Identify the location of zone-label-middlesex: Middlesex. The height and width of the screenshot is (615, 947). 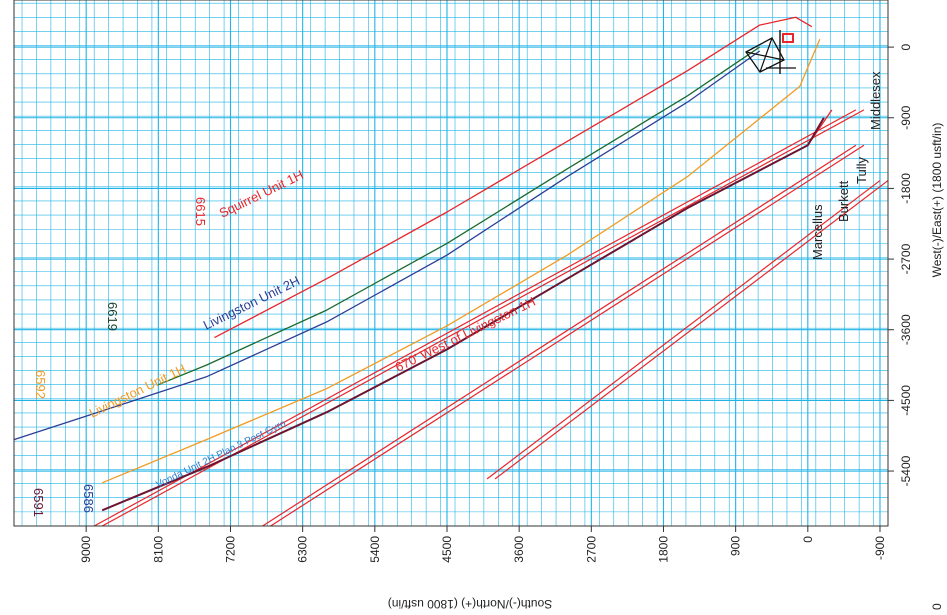
(875, 100).